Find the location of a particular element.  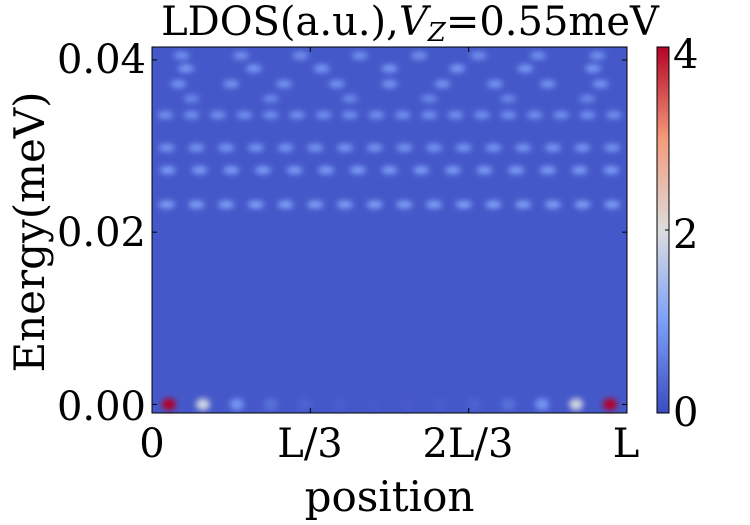

x-axis-label: position is located at coordinates (389, 496).